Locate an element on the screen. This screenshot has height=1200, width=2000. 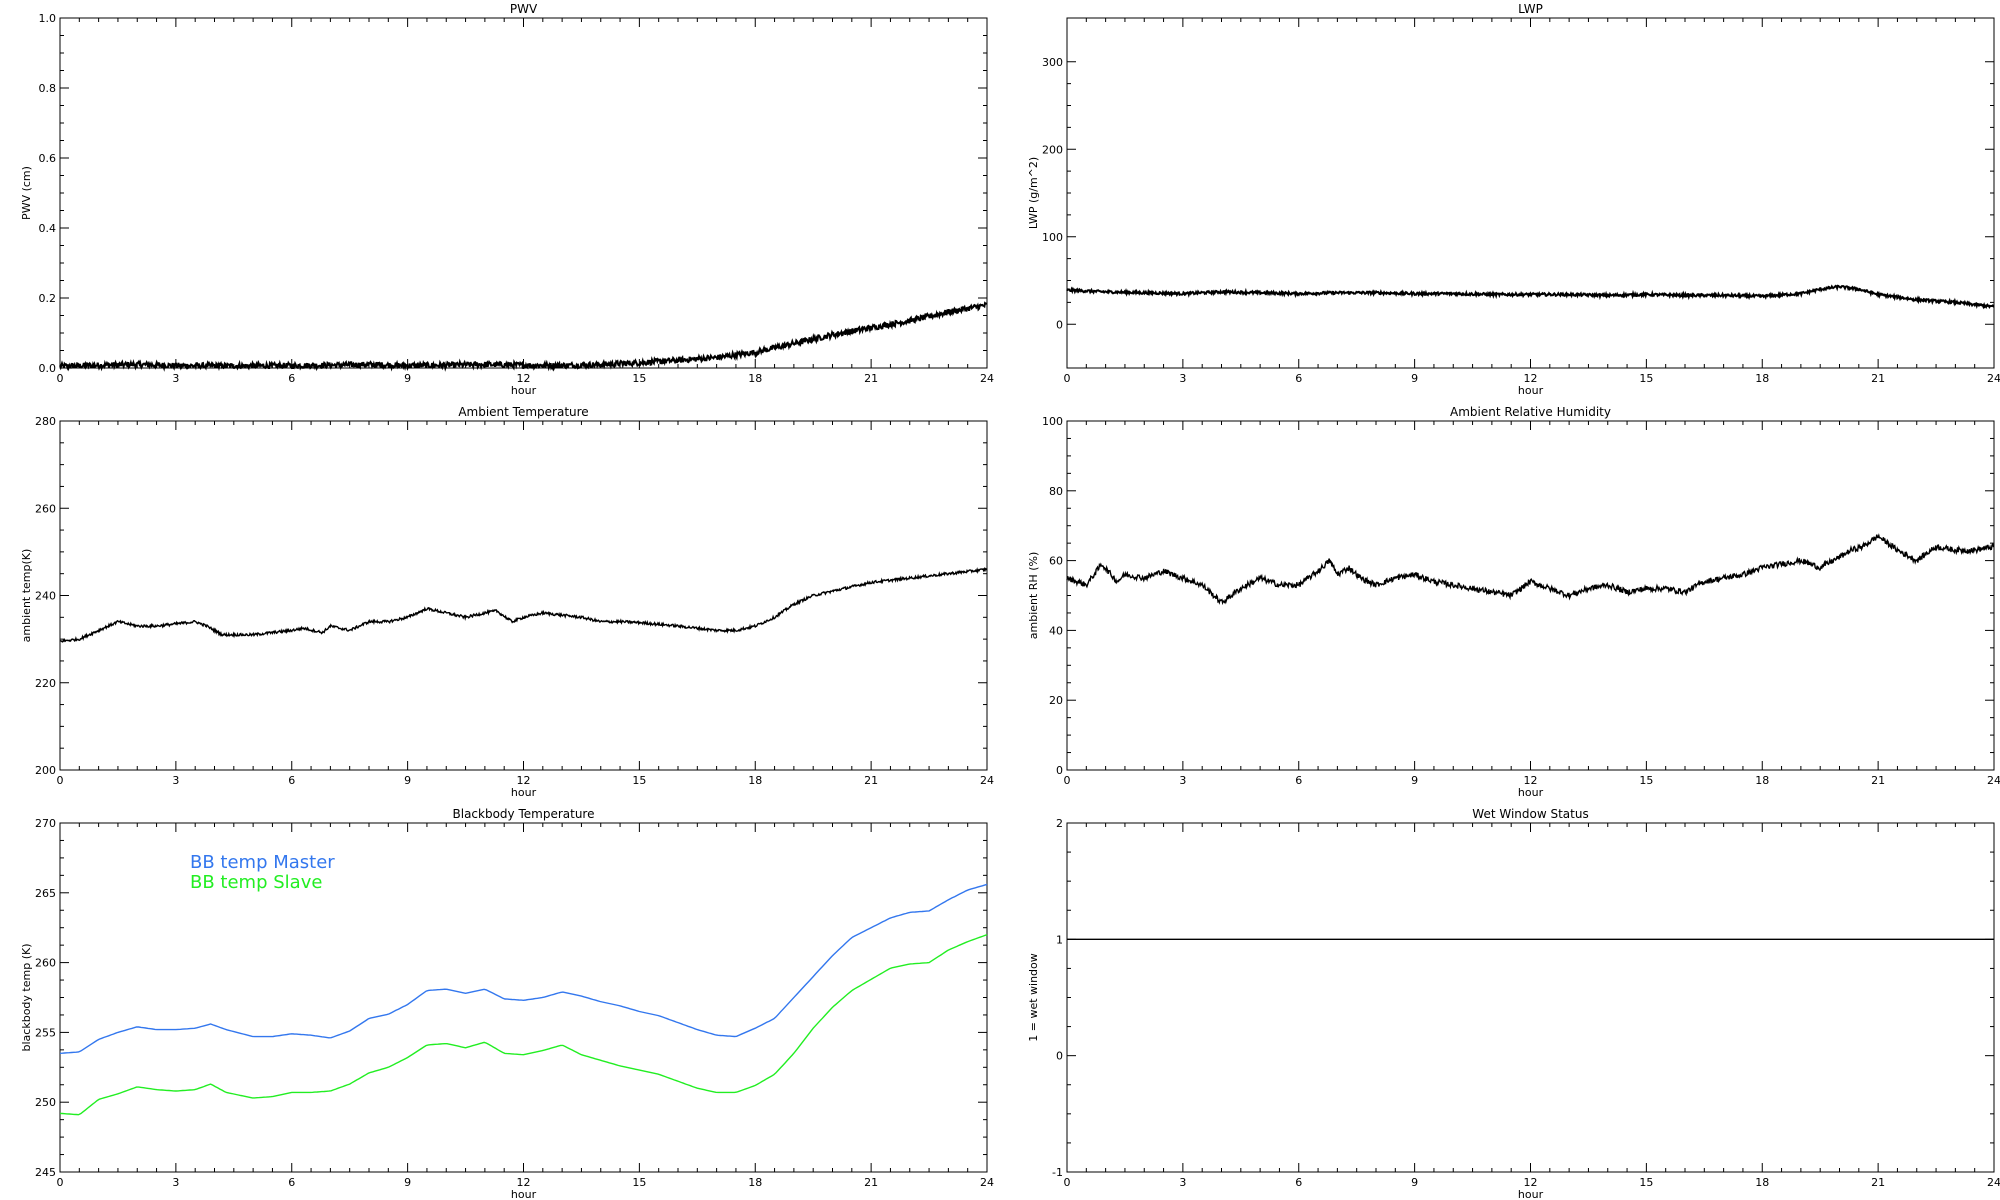
y-tick-label: 0.4 is located at coordinates (48, 228).